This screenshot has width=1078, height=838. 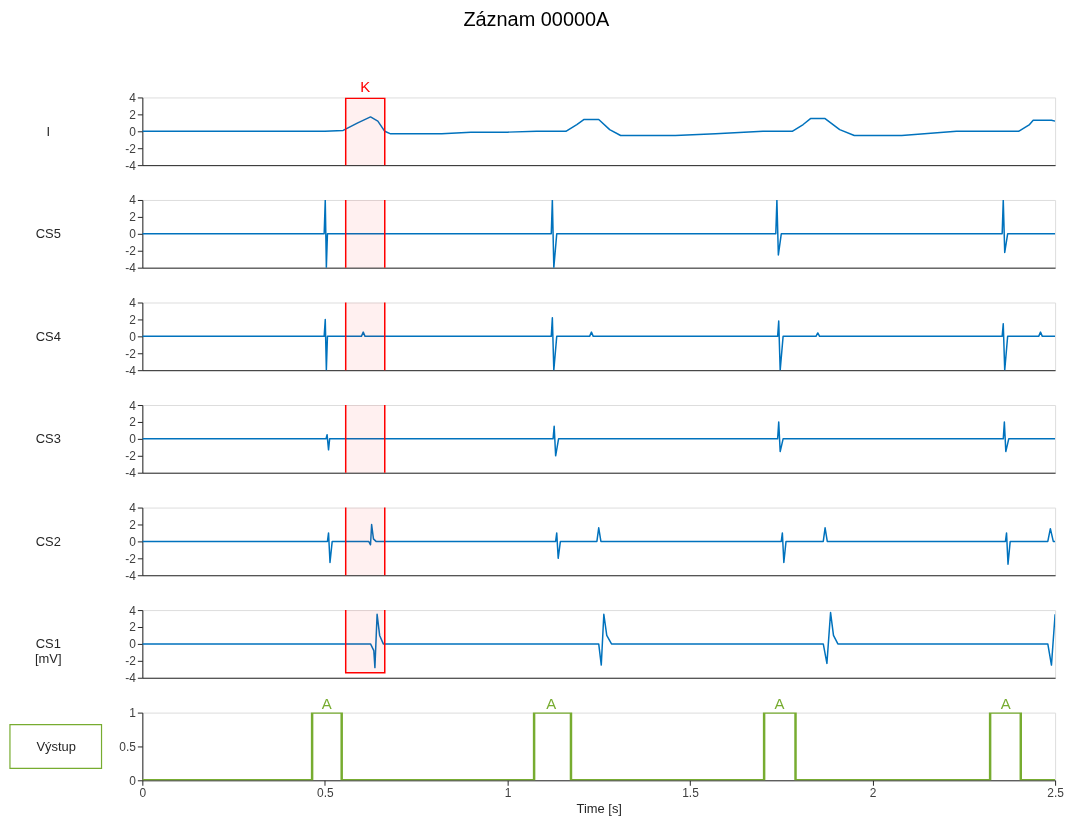 I want to click on y-axis-title: Výstup, so click(x=56, y=746).